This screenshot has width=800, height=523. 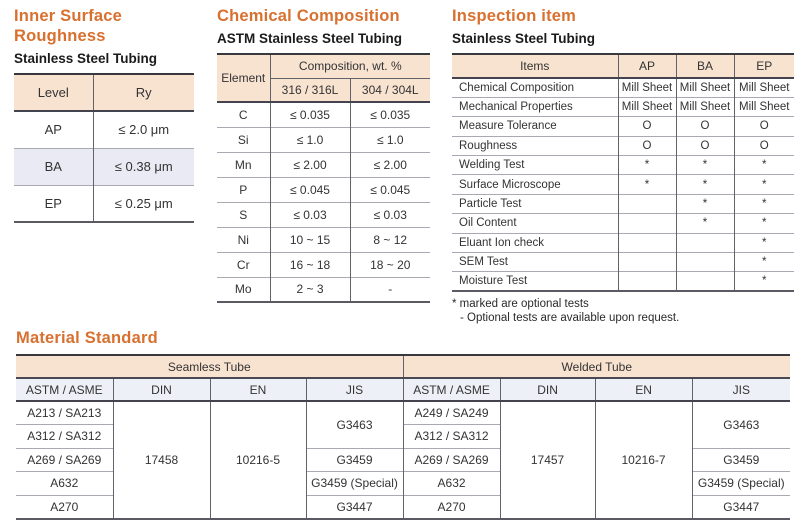 What do you see at coordinates (257, 460) in the screenshot?
I see `table-cell: 10216-5` at bounding box center [257, 460].